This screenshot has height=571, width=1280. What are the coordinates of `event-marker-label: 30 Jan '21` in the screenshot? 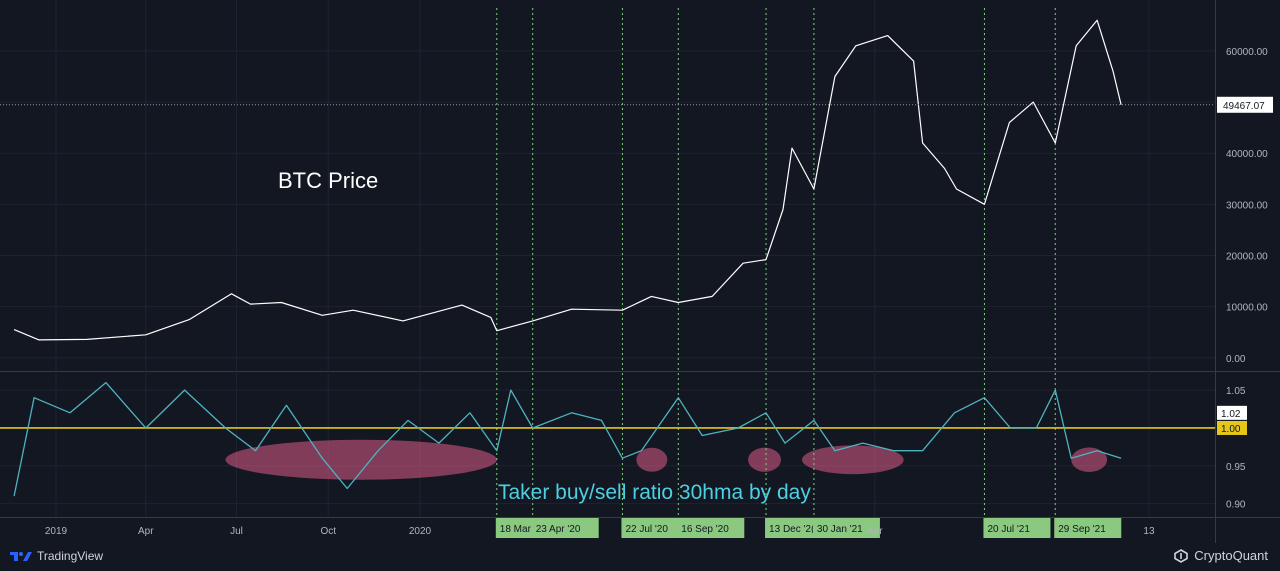 It's located at (840, 529).